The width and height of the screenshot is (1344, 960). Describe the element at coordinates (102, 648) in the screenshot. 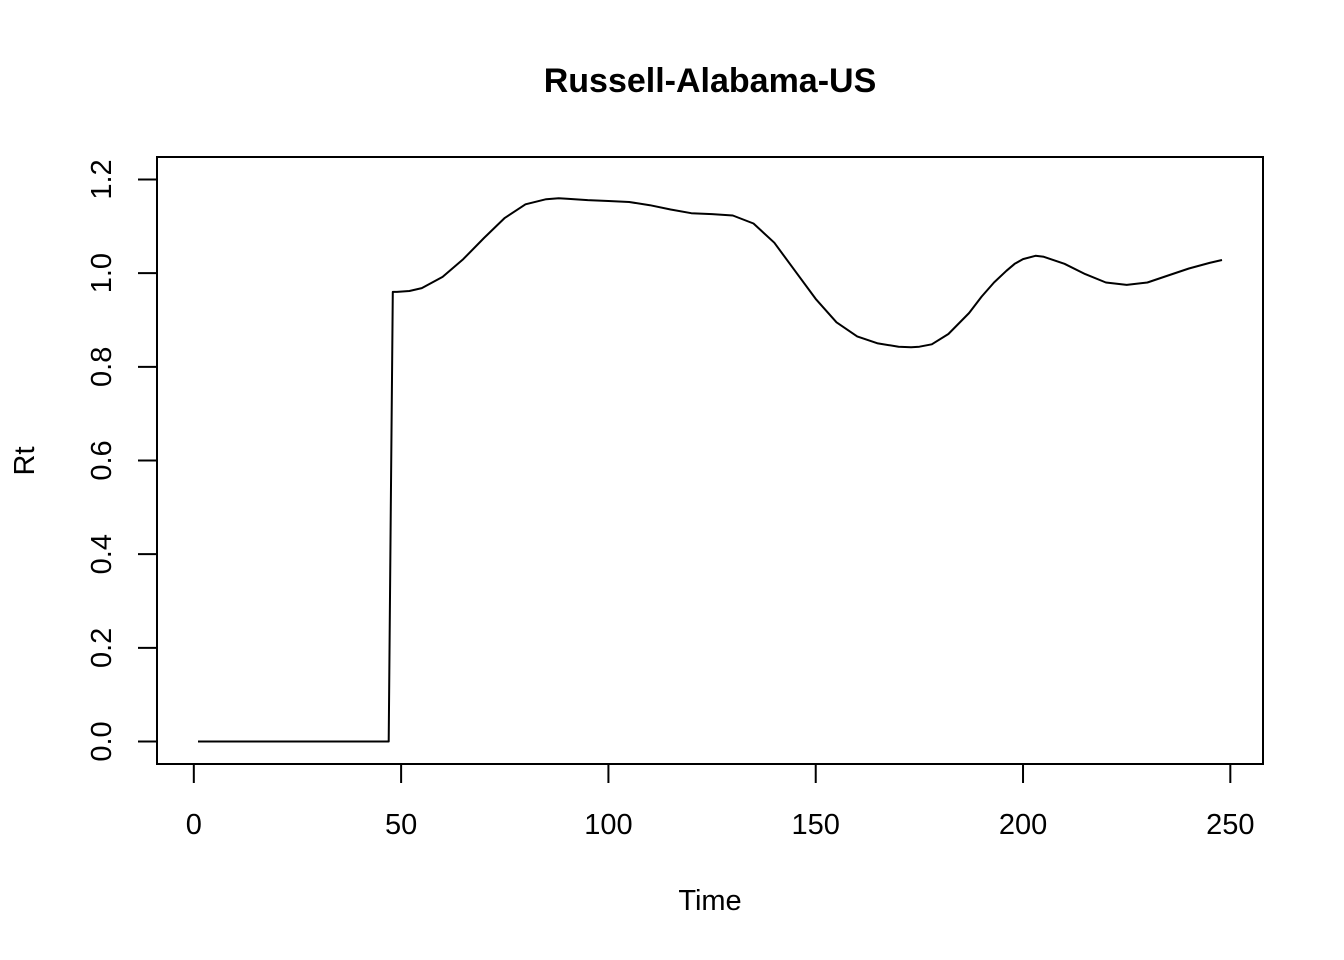

I see `y-tick-label: 0.2` at that location.